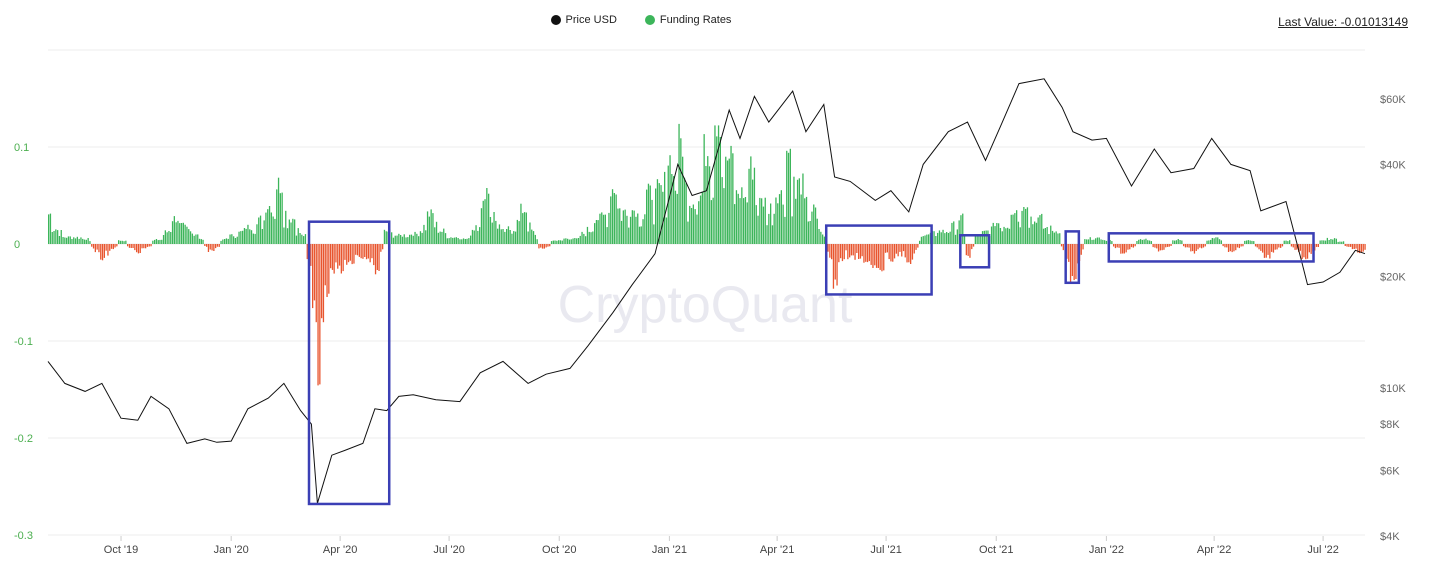 The height and width of the screenshot is (585, 1432). Describe the element at coordinates (1214, 550) in the screenshot. I see `x-tick-label: Apr '22` at that location.